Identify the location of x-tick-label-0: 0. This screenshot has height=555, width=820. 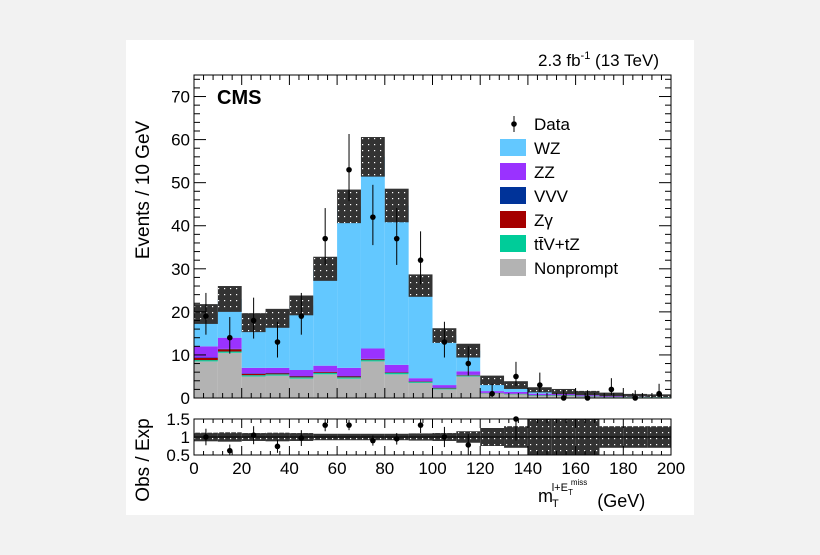
(193, 468).